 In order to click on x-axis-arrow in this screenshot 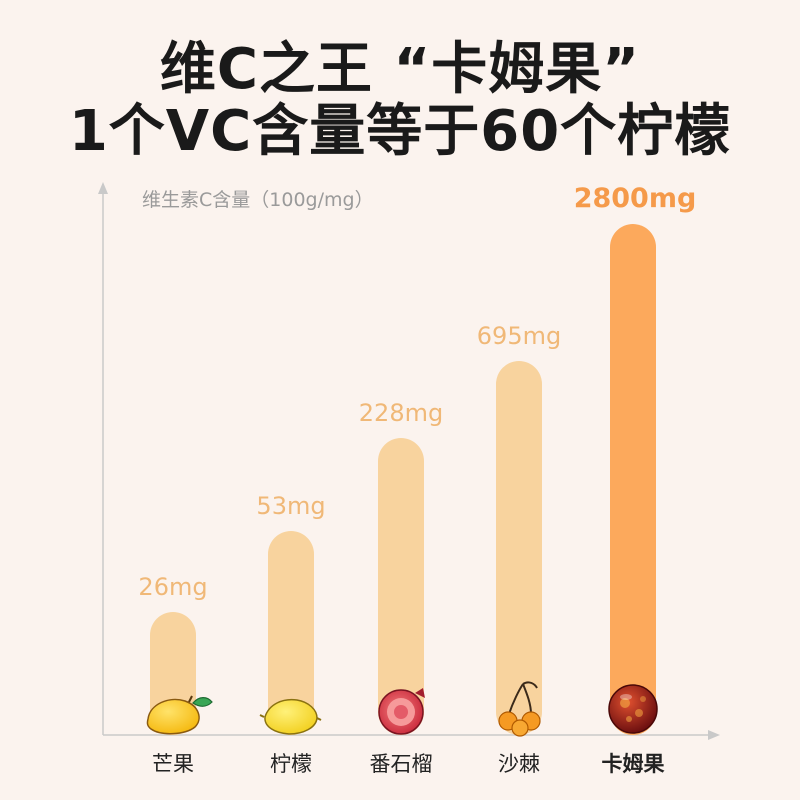, I will do `click(714, 735)`.